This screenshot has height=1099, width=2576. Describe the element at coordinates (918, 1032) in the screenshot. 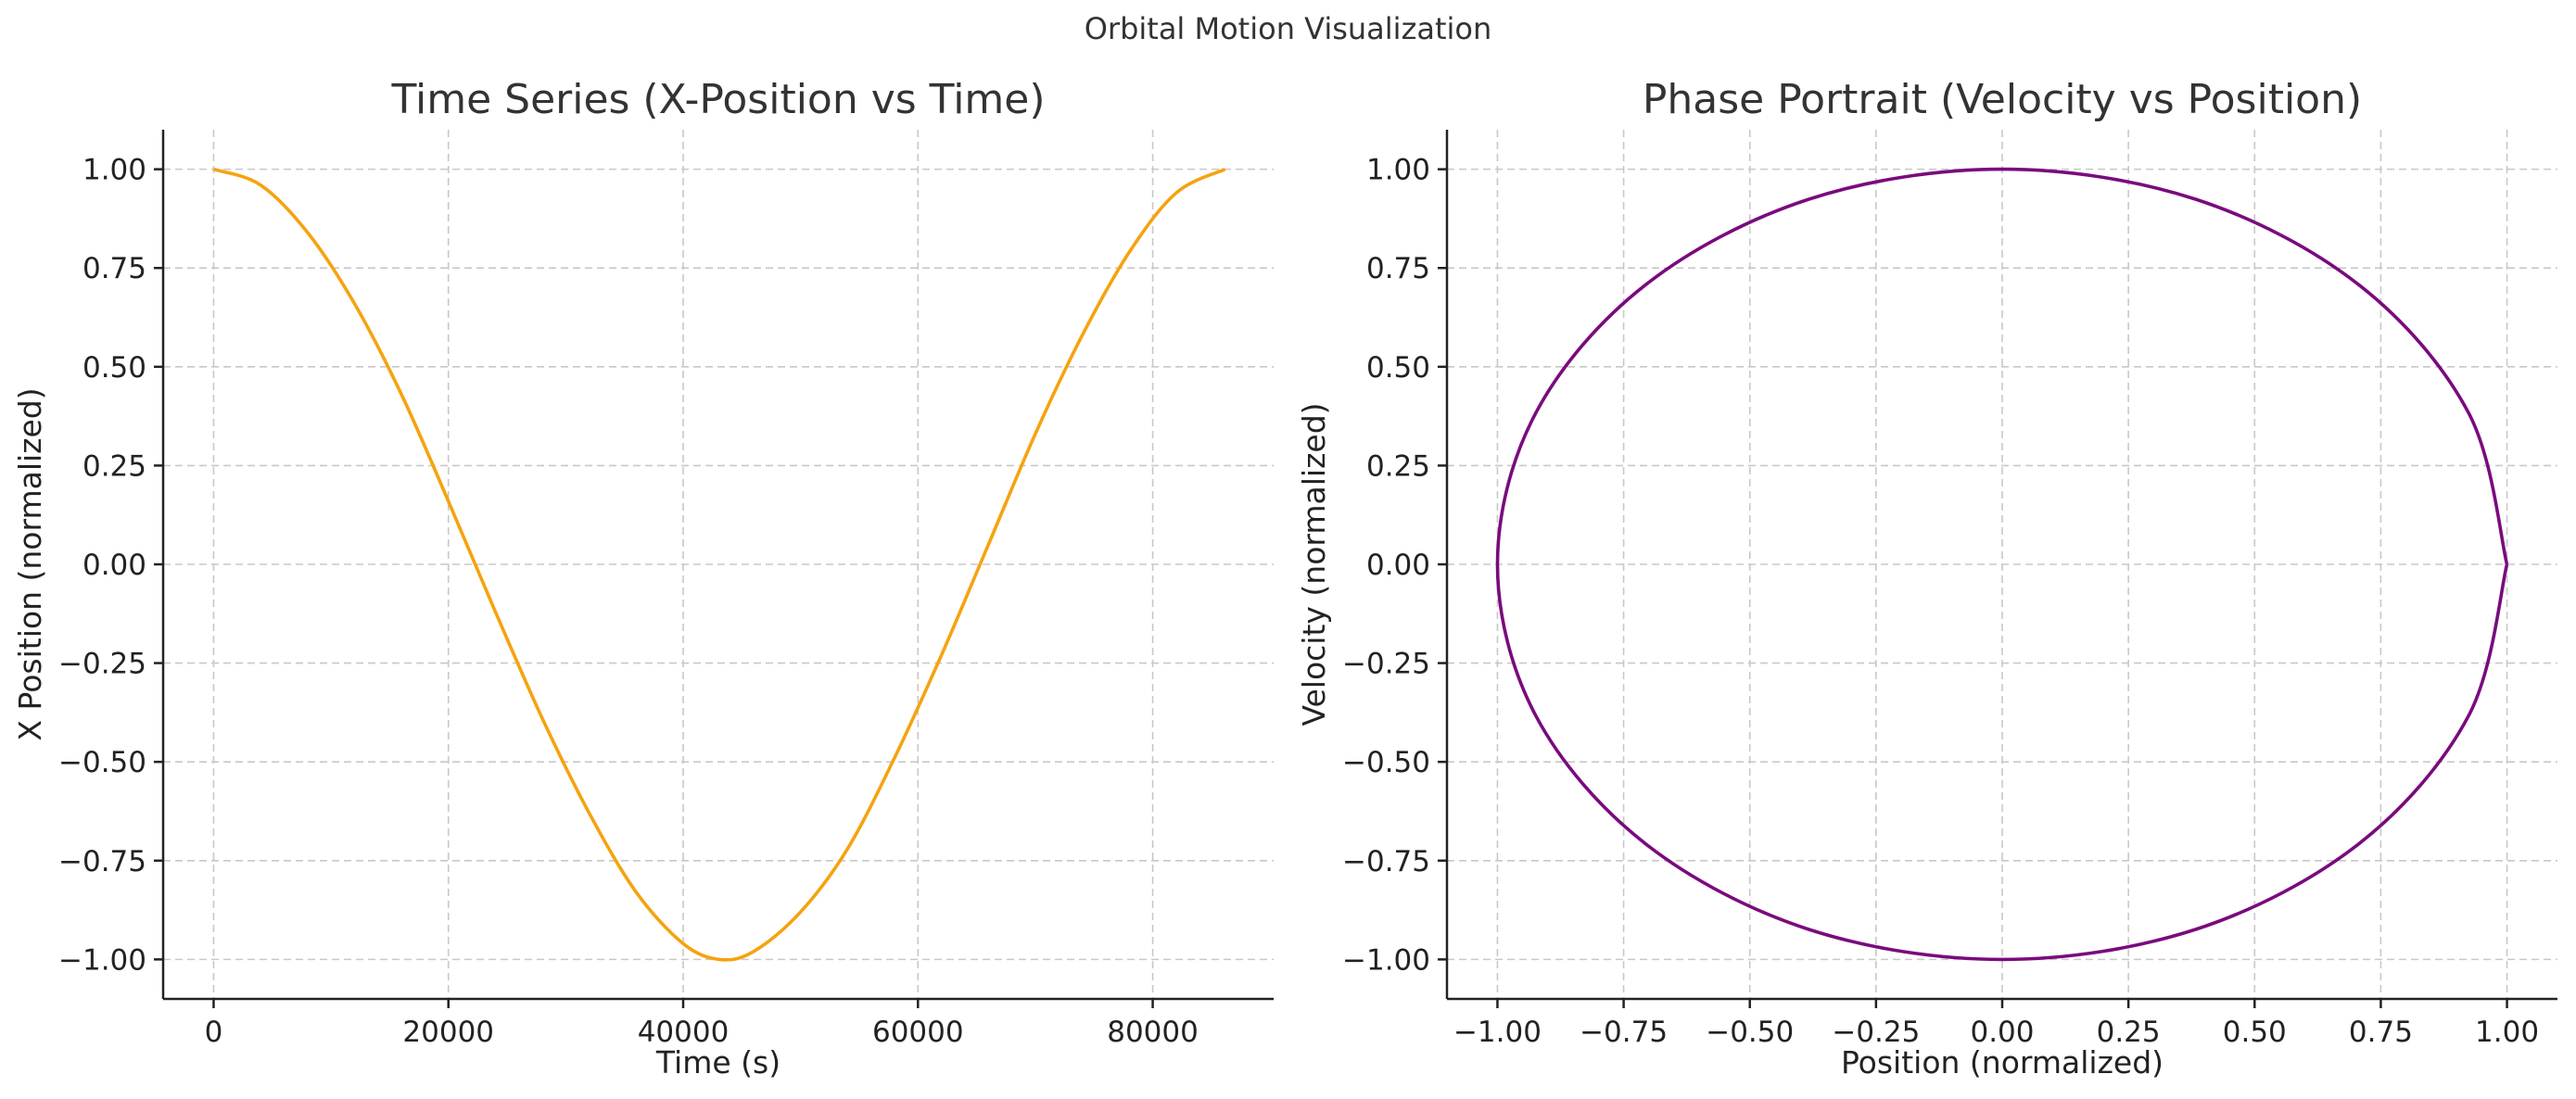

I see `x-tick-label: 60000` at that location.